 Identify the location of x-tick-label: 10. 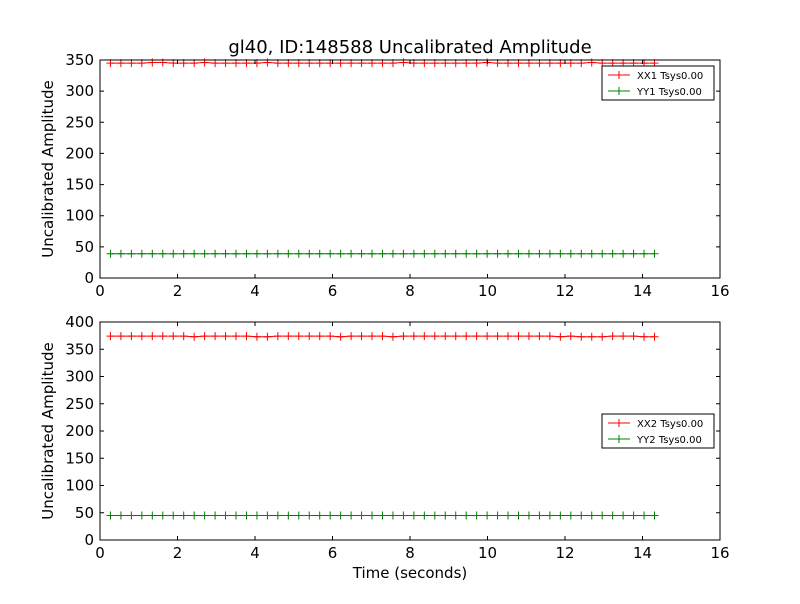
(487, 291).